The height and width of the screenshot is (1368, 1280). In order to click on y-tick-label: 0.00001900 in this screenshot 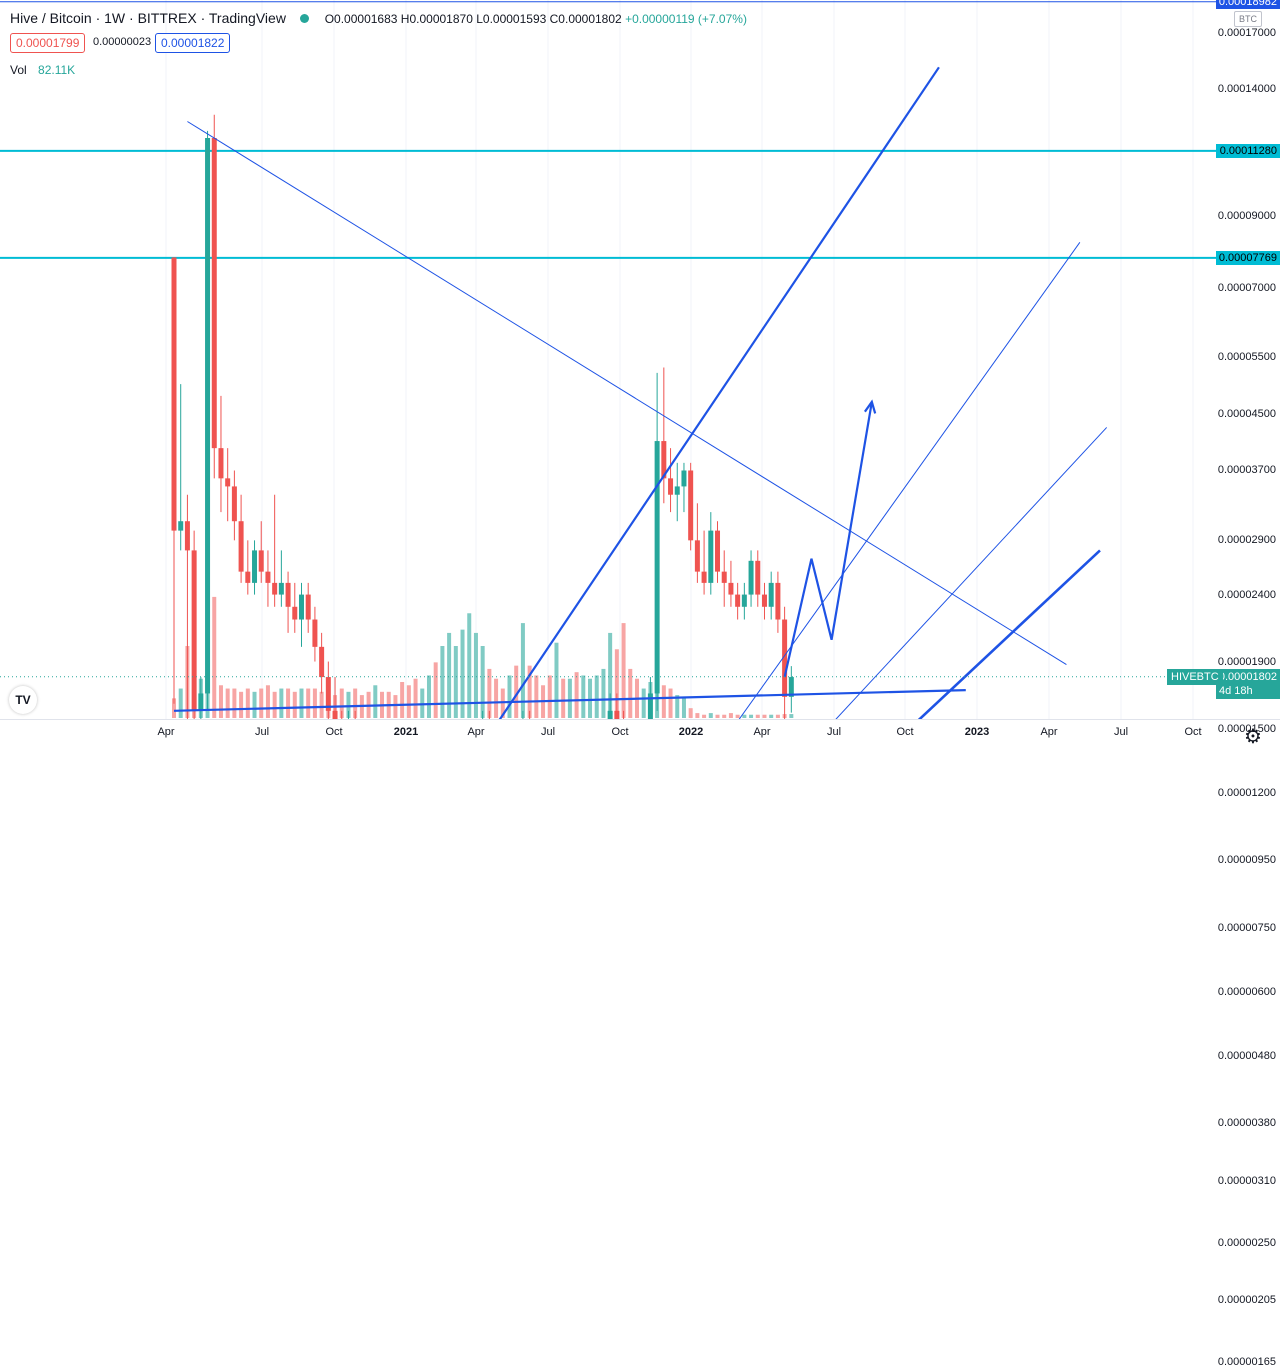, I will do `click(1246, 661)`.